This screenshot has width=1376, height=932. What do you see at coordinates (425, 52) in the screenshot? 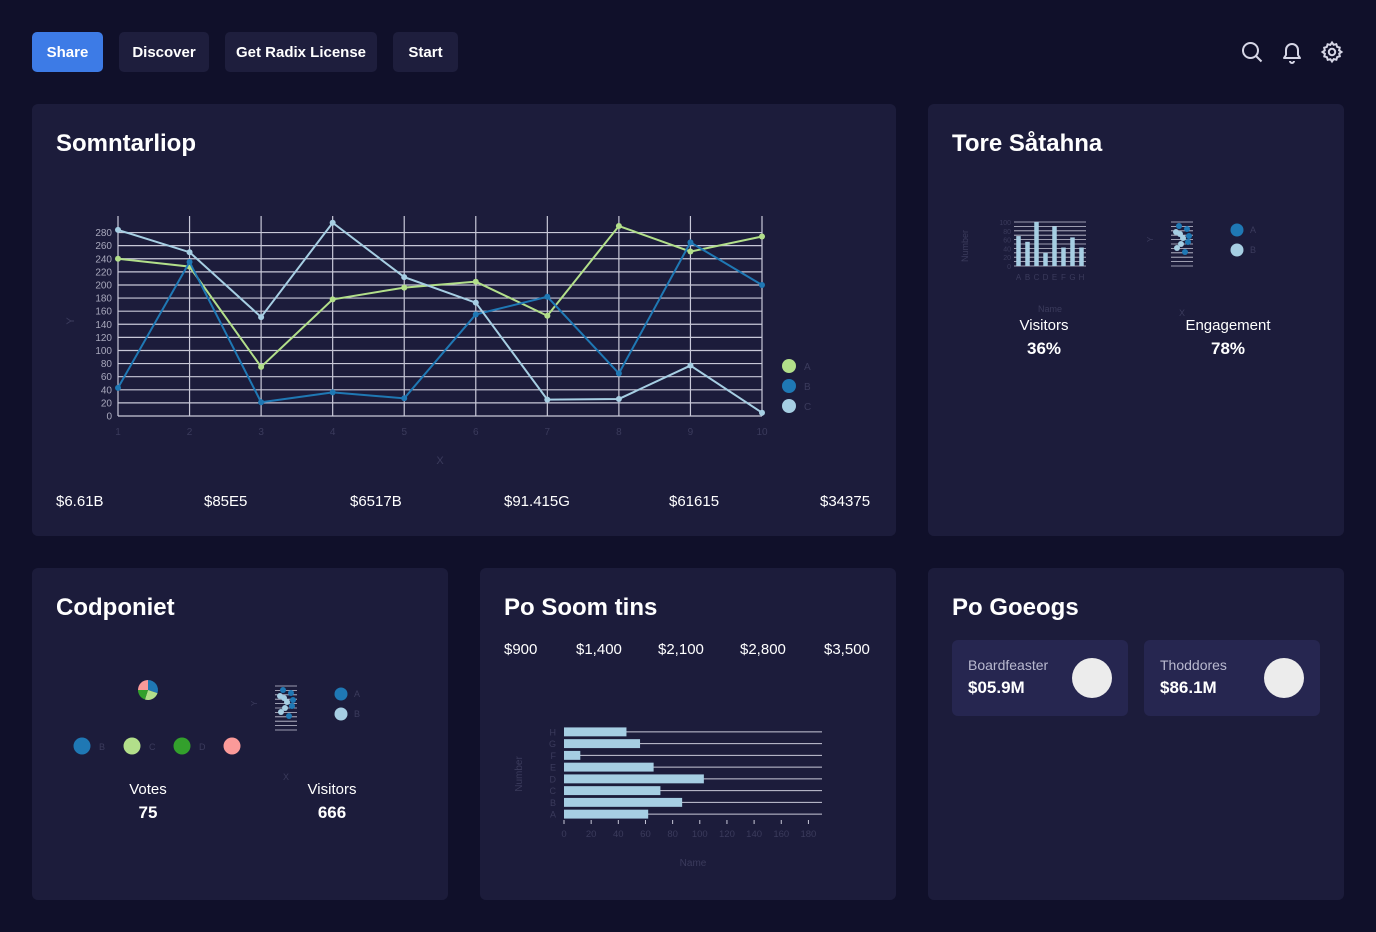
I see `start-button: Start` at bounding box center [425, 52].